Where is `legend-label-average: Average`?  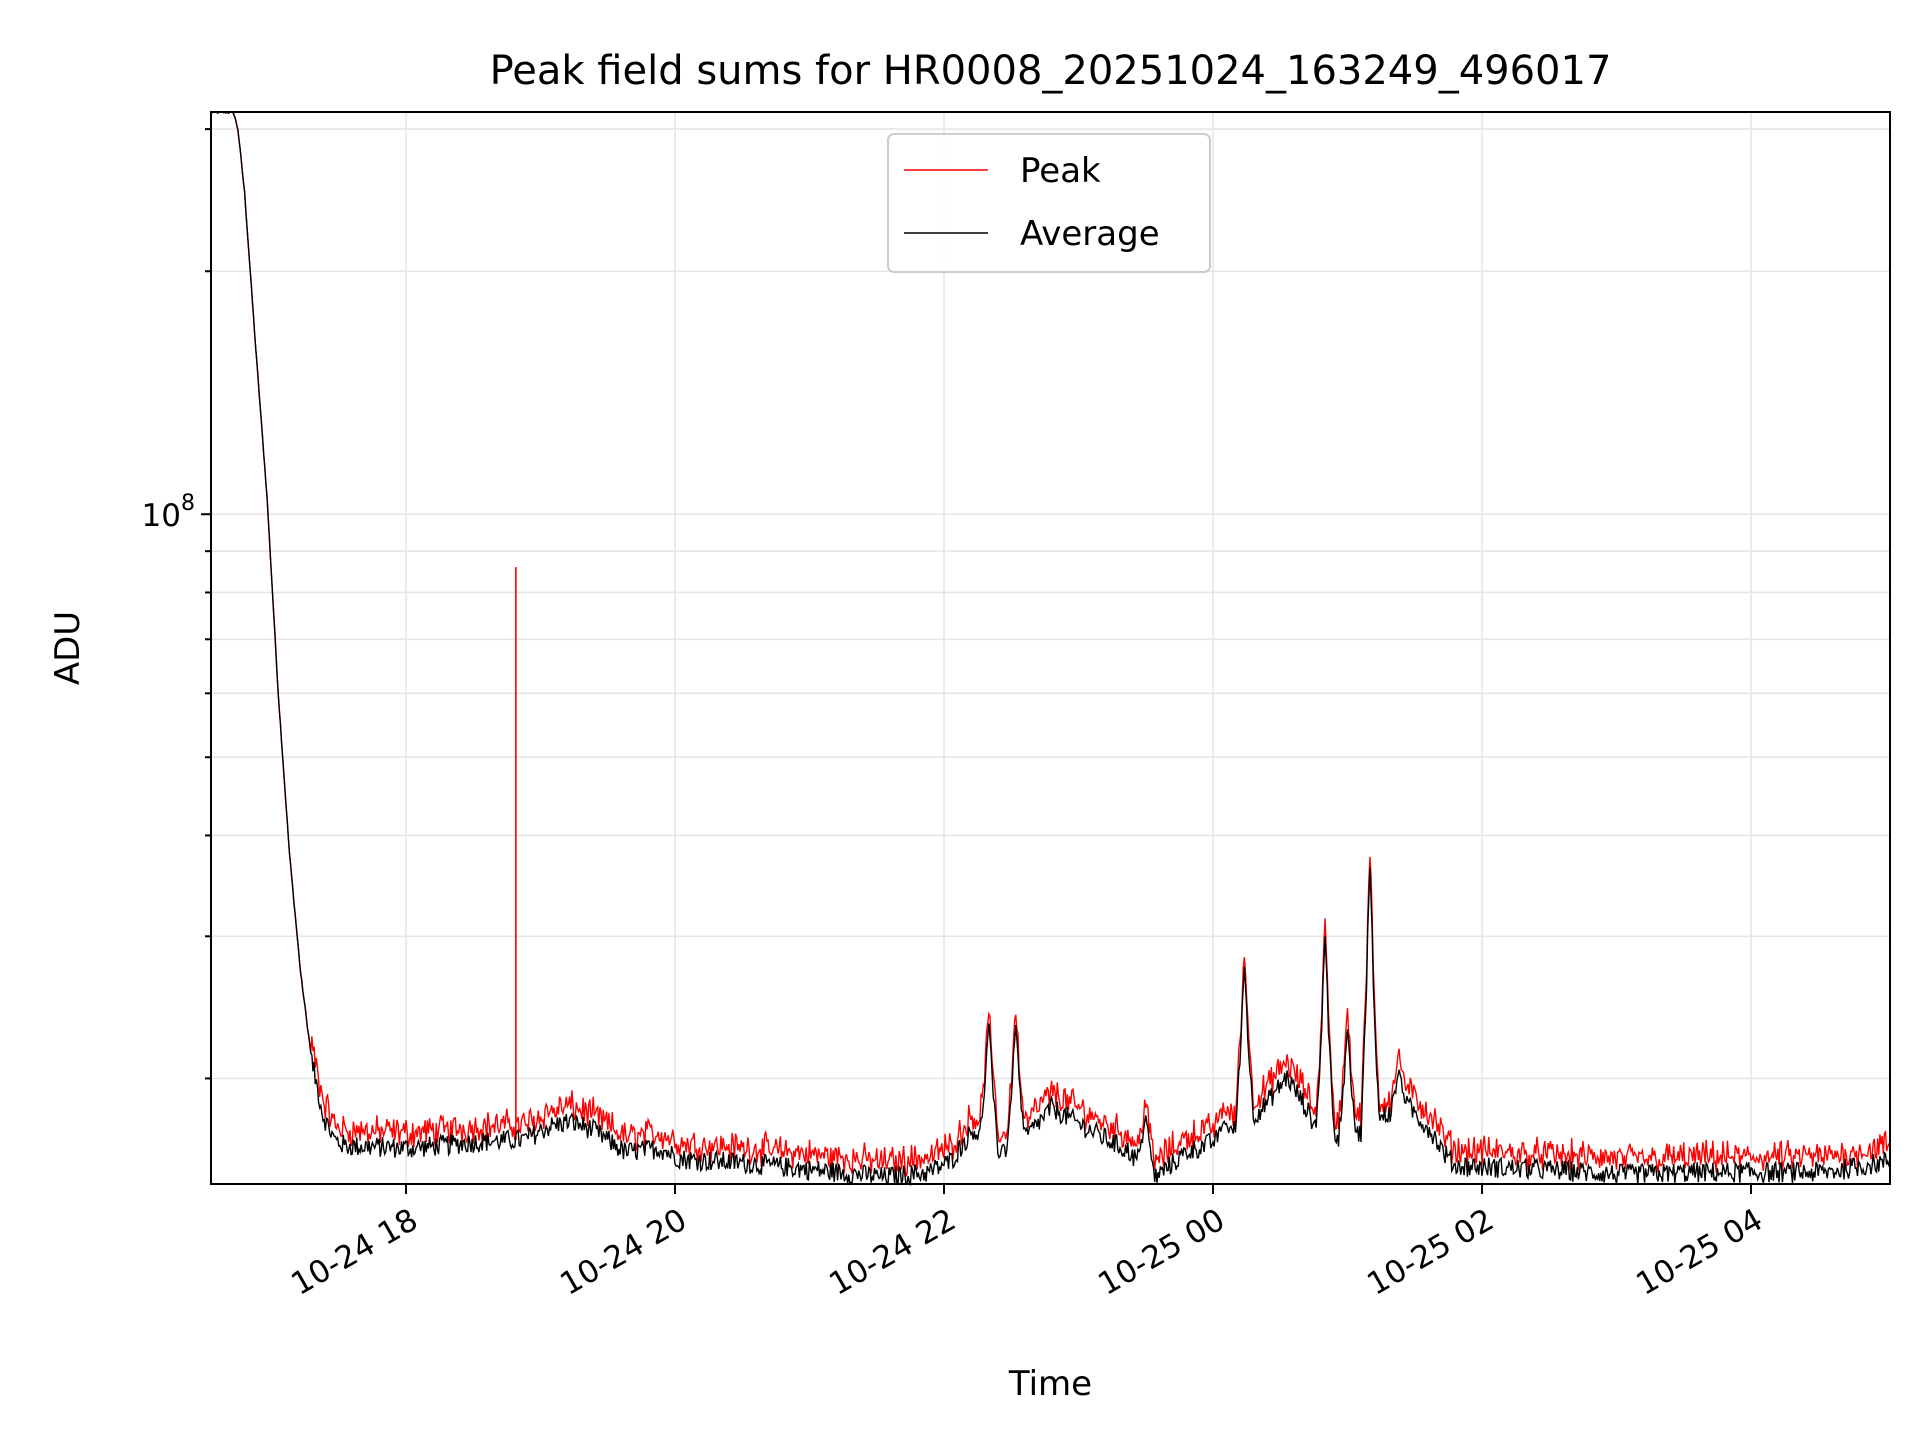 legend-label-average: Average is located at coordinates (1090, 234).